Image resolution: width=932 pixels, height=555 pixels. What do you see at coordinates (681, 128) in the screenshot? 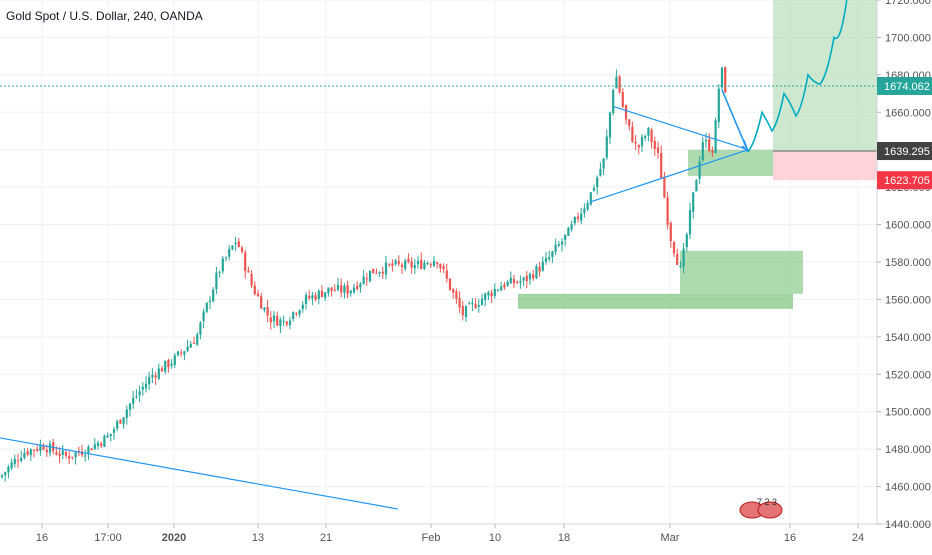
I see `trendline-resistance` at bounding box center [681, 128].